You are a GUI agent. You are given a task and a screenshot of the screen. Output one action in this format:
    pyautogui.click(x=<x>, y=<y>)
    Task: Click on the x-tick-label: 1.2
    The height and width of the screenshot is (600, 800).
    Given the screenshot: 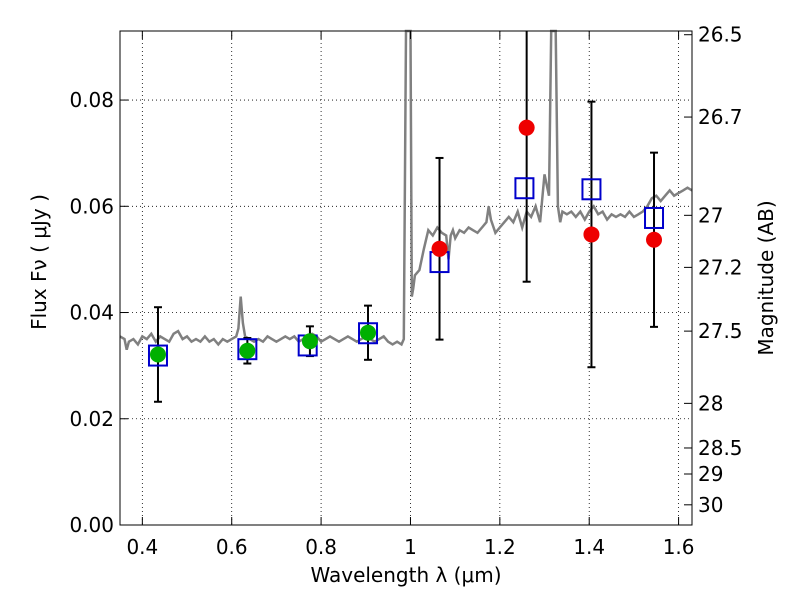 What is the action you would take?
    pyautogui.click(x=500, y=547)
    